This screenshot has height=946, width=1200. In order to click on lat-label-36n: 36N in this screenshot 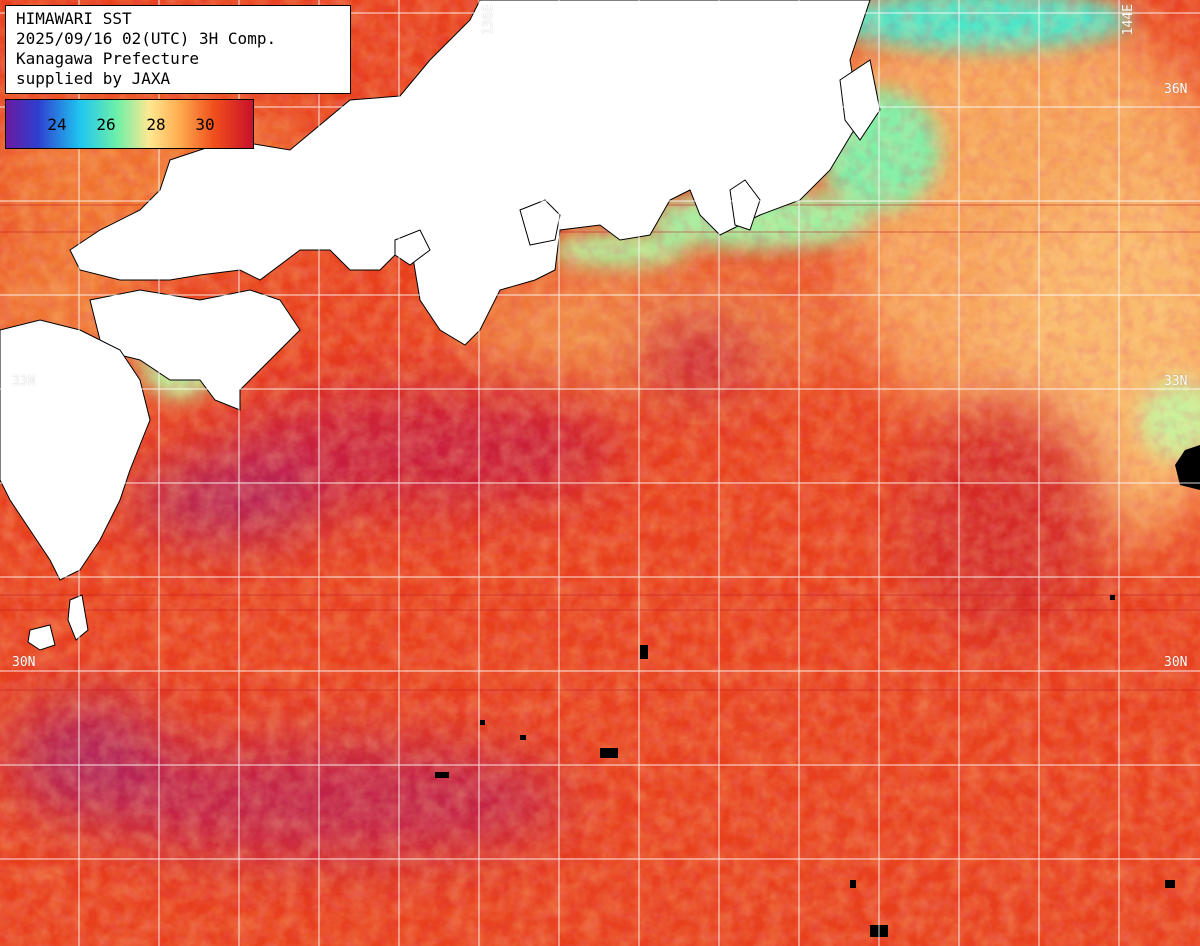, I will do `click(1176, 89)`.